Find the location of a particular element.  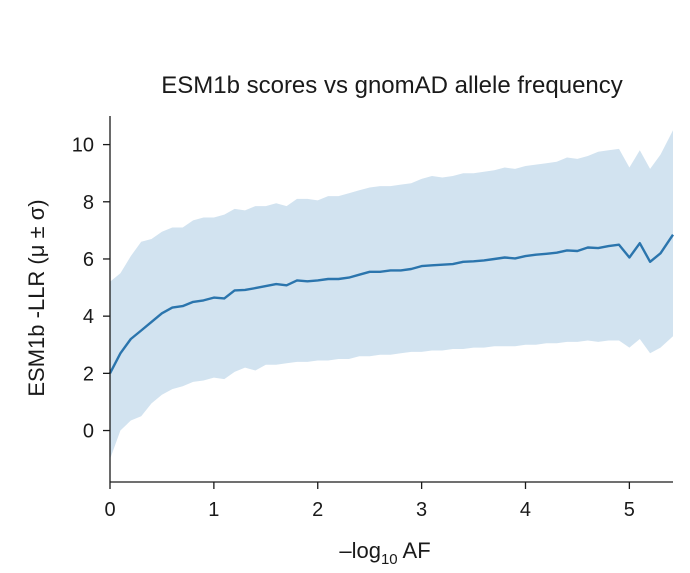

x-tick-label: 5 is located at coordinates (629, 510).